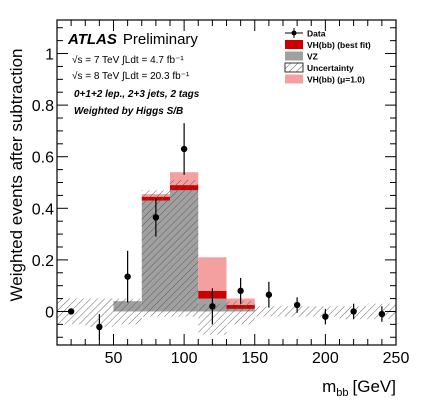  What do you see at coordinates (374, 386) in the screenshot?
I see `x-axis-label-unit: [GeV]` at bounding box center [374, 386].